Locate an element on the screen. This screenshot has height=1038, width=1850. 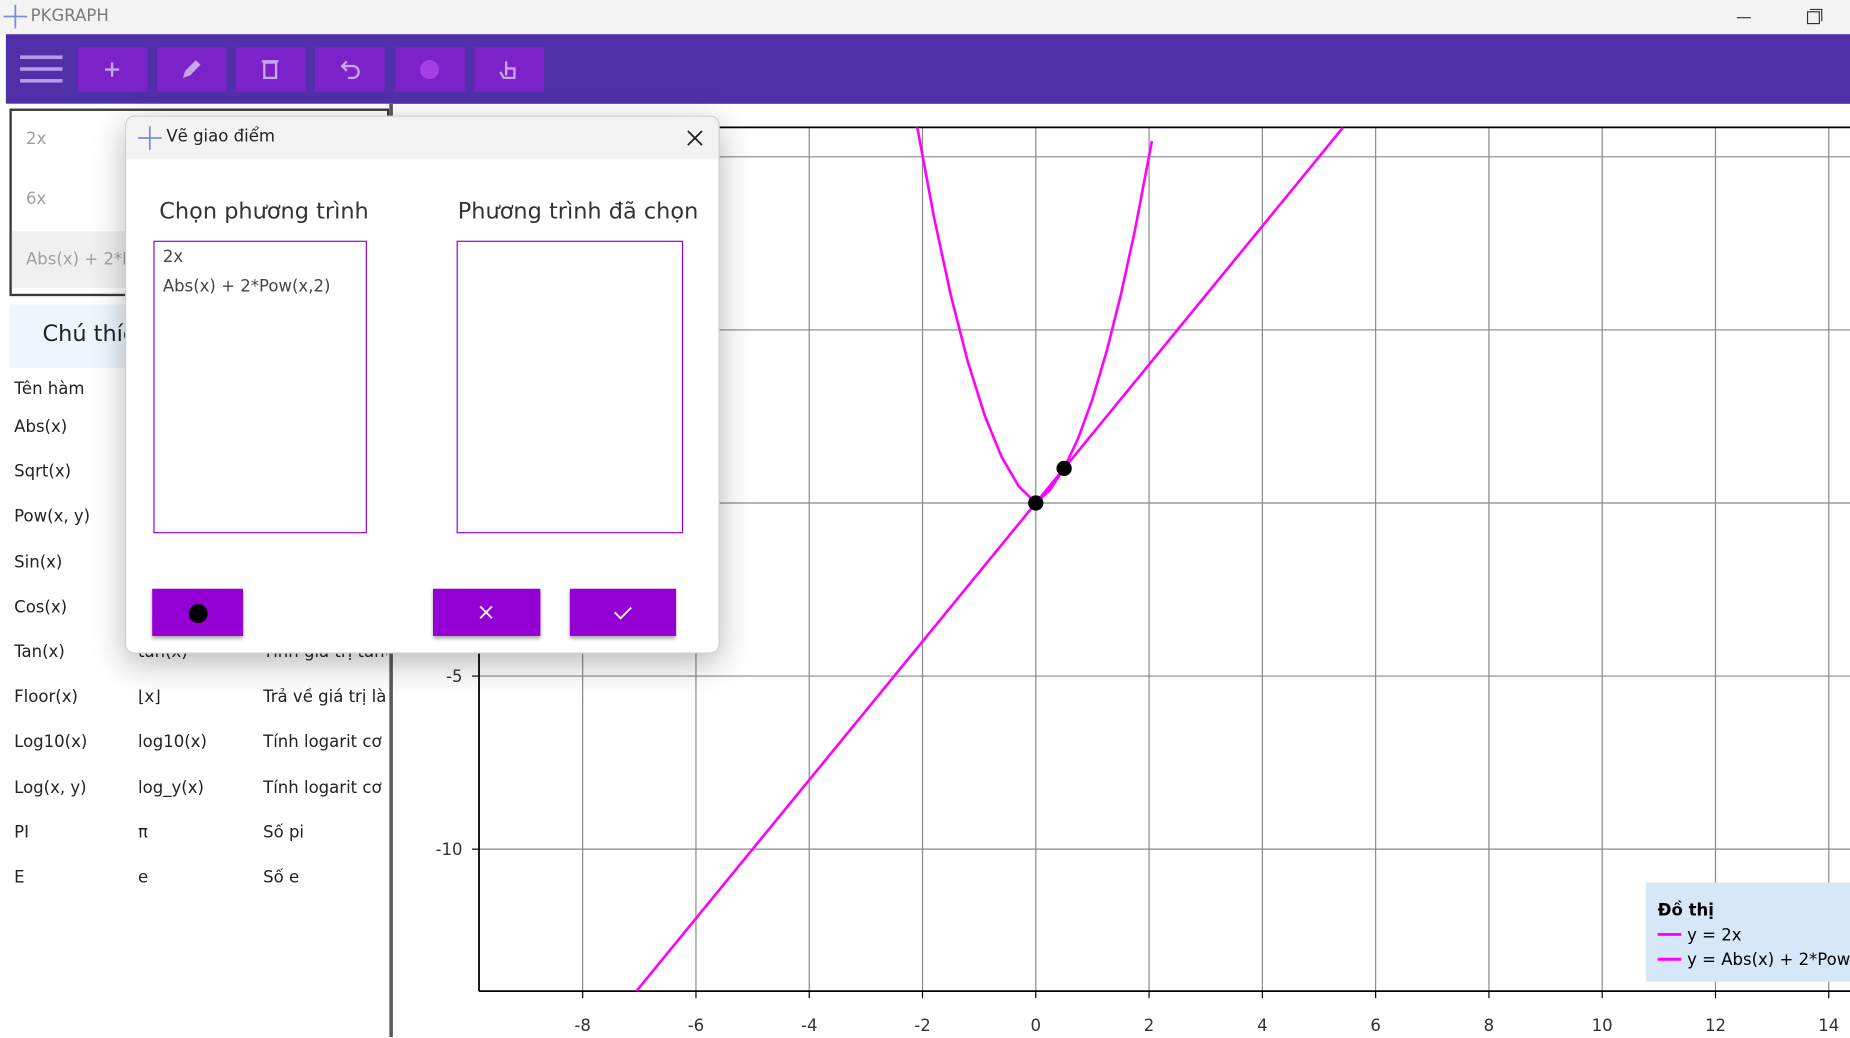
x-tick-label: -6 is located at coordinates (696, 1025).